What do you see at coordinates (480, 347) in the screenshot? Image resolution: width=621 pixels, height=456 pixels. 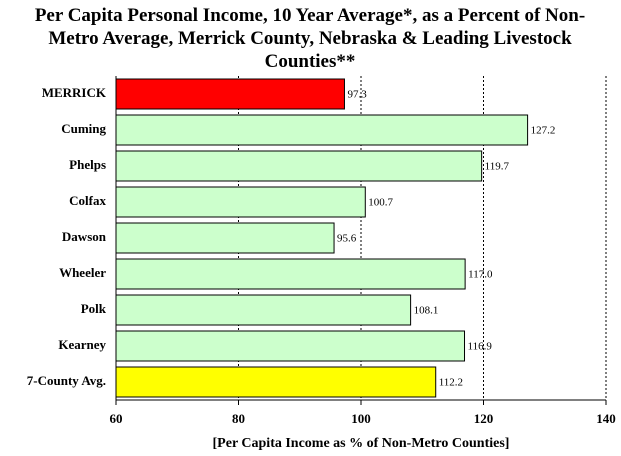 I see `value-label: 116.9` at bounding box center [480, 347].